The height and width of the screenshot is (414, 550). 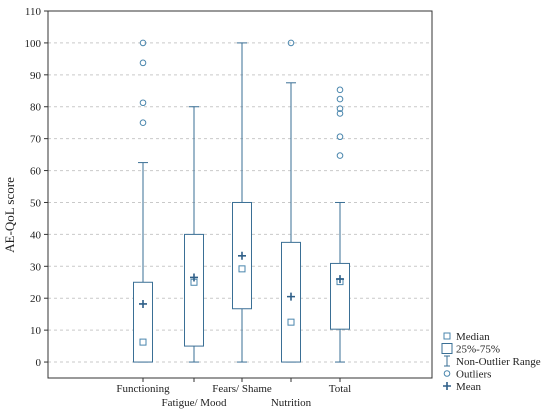 I want to click on legend-label: Mean, so click(x=469, y=387).